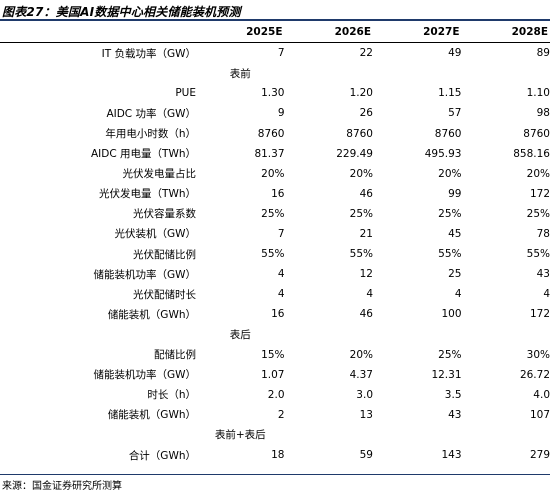 The image size is (550, 494). Describe the element at coordinates (275, 234) in the screenshot. I see `table-row: 光伏装机（GW） 7 21 45 78` at that location.